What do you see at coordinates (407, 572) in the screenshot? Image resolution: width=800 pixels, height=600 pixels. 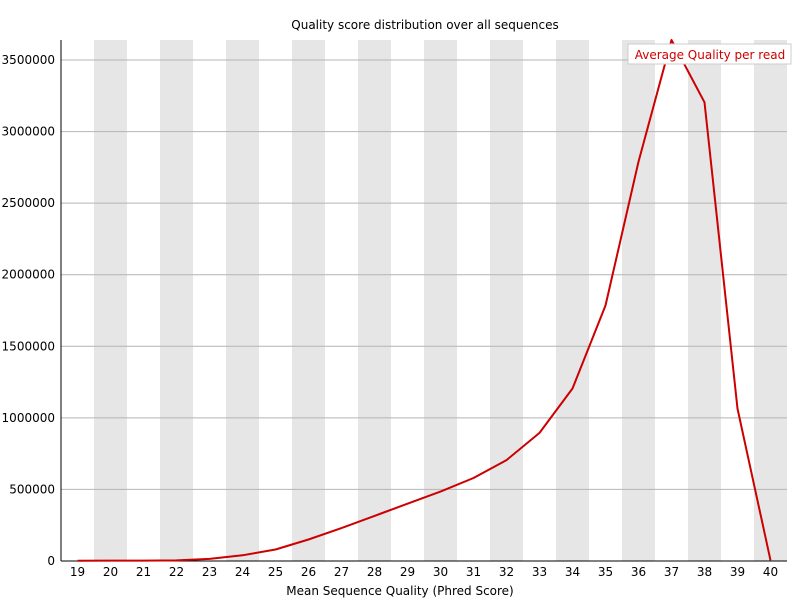 I see `x-tick-29: 29` at bounding box center [407, 572].